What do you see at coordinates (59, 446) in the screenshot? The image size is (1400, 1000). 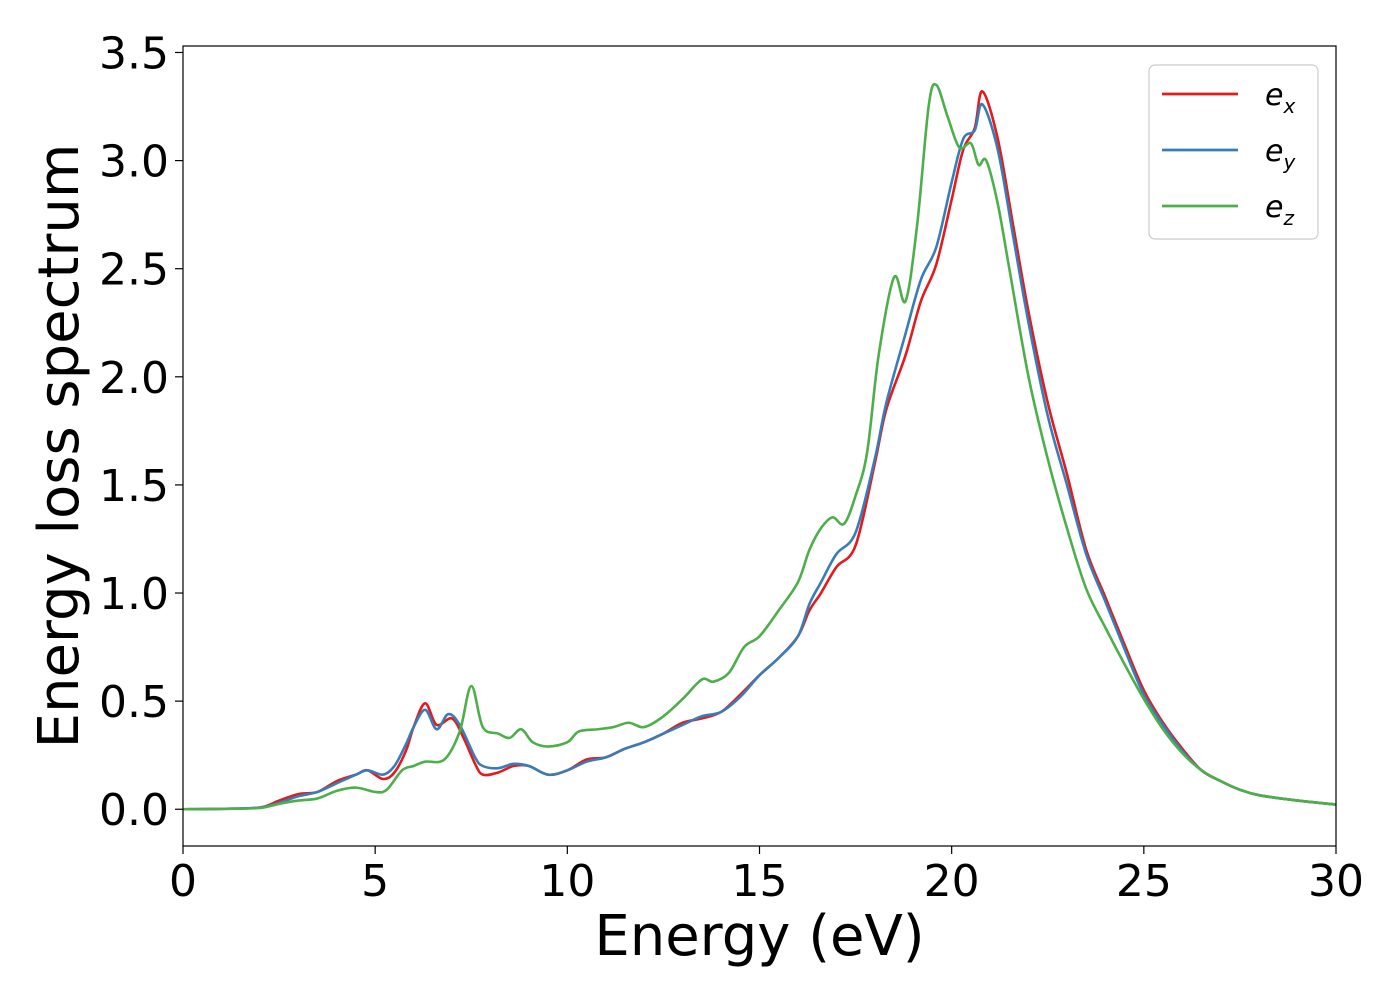 I see `y-axis-title: Energy loss spectrum` at bounding box center [59, 446].